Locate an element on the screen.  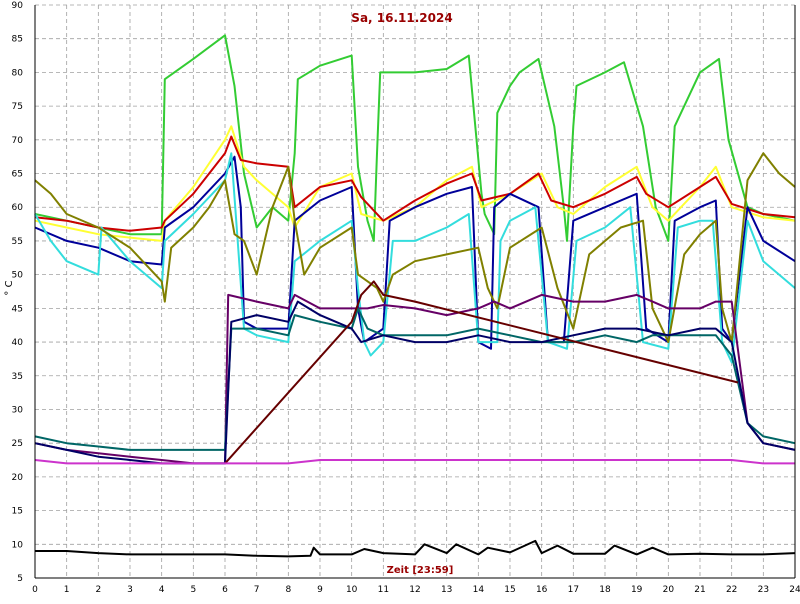
y-tick-label: 55 is located at coordinates (17, 242).